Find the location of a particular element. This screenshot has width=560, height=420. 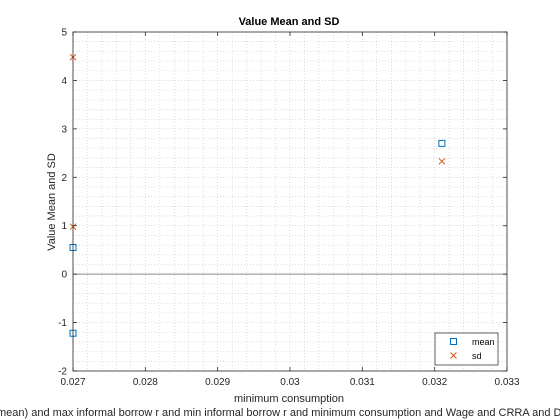

x-tick-label: 0.03 is located at coordinates (290, 382).